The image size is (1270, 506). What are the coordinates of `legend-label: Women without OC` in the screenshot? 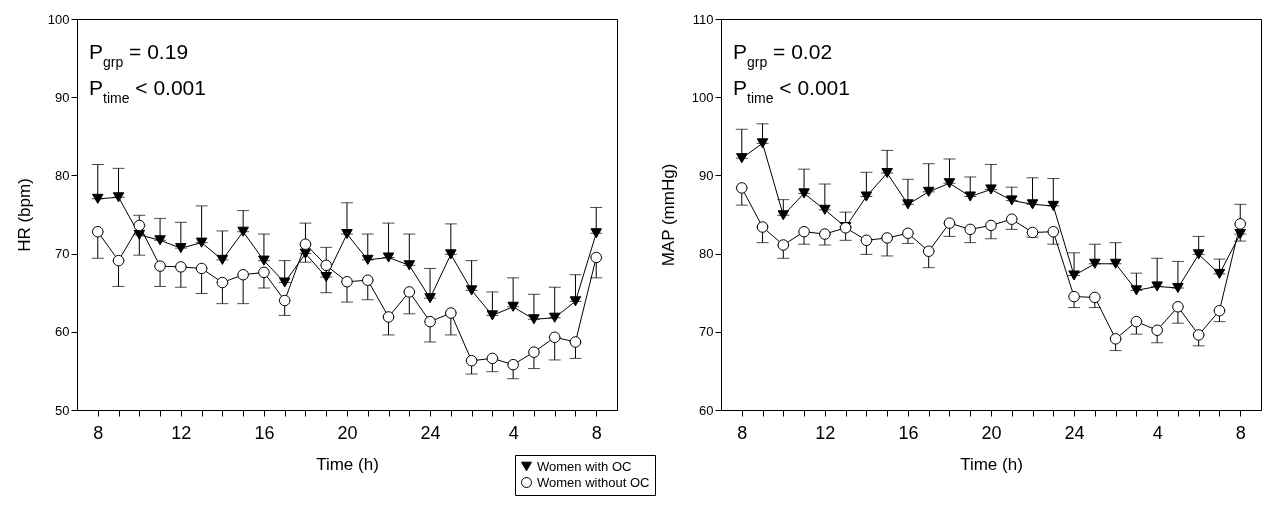 It's located at (593, 482).